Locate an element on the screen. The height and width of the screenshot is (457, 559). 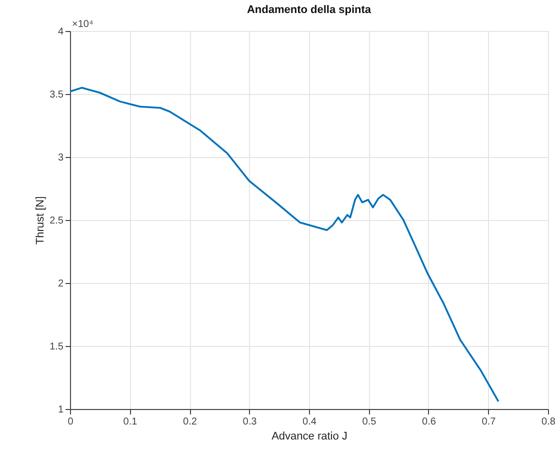
y-axis-title: Thrust [N] is located at coordinates (40, 220).